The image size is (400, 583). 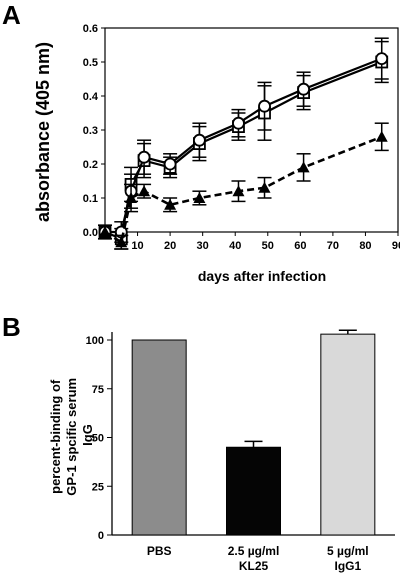 I want to click on panel-a-letter: A, so click(x=11, y=15).